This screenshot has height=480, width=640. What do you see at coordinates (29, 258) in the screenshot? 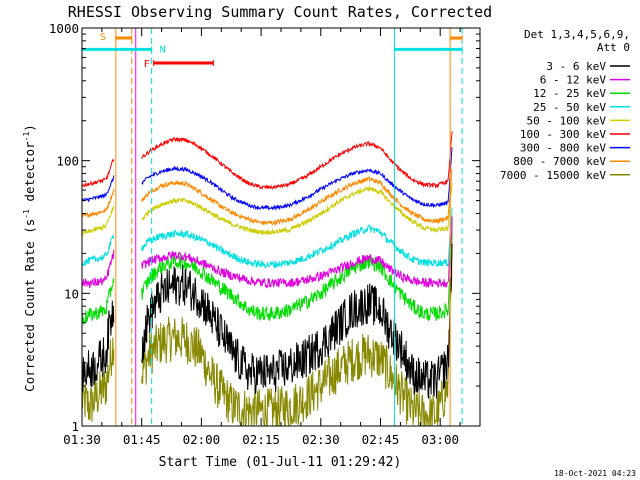
I see `y-axis-label: Corrected Count Rate (s-1 detector-1)` at bounding box center [29, 258].